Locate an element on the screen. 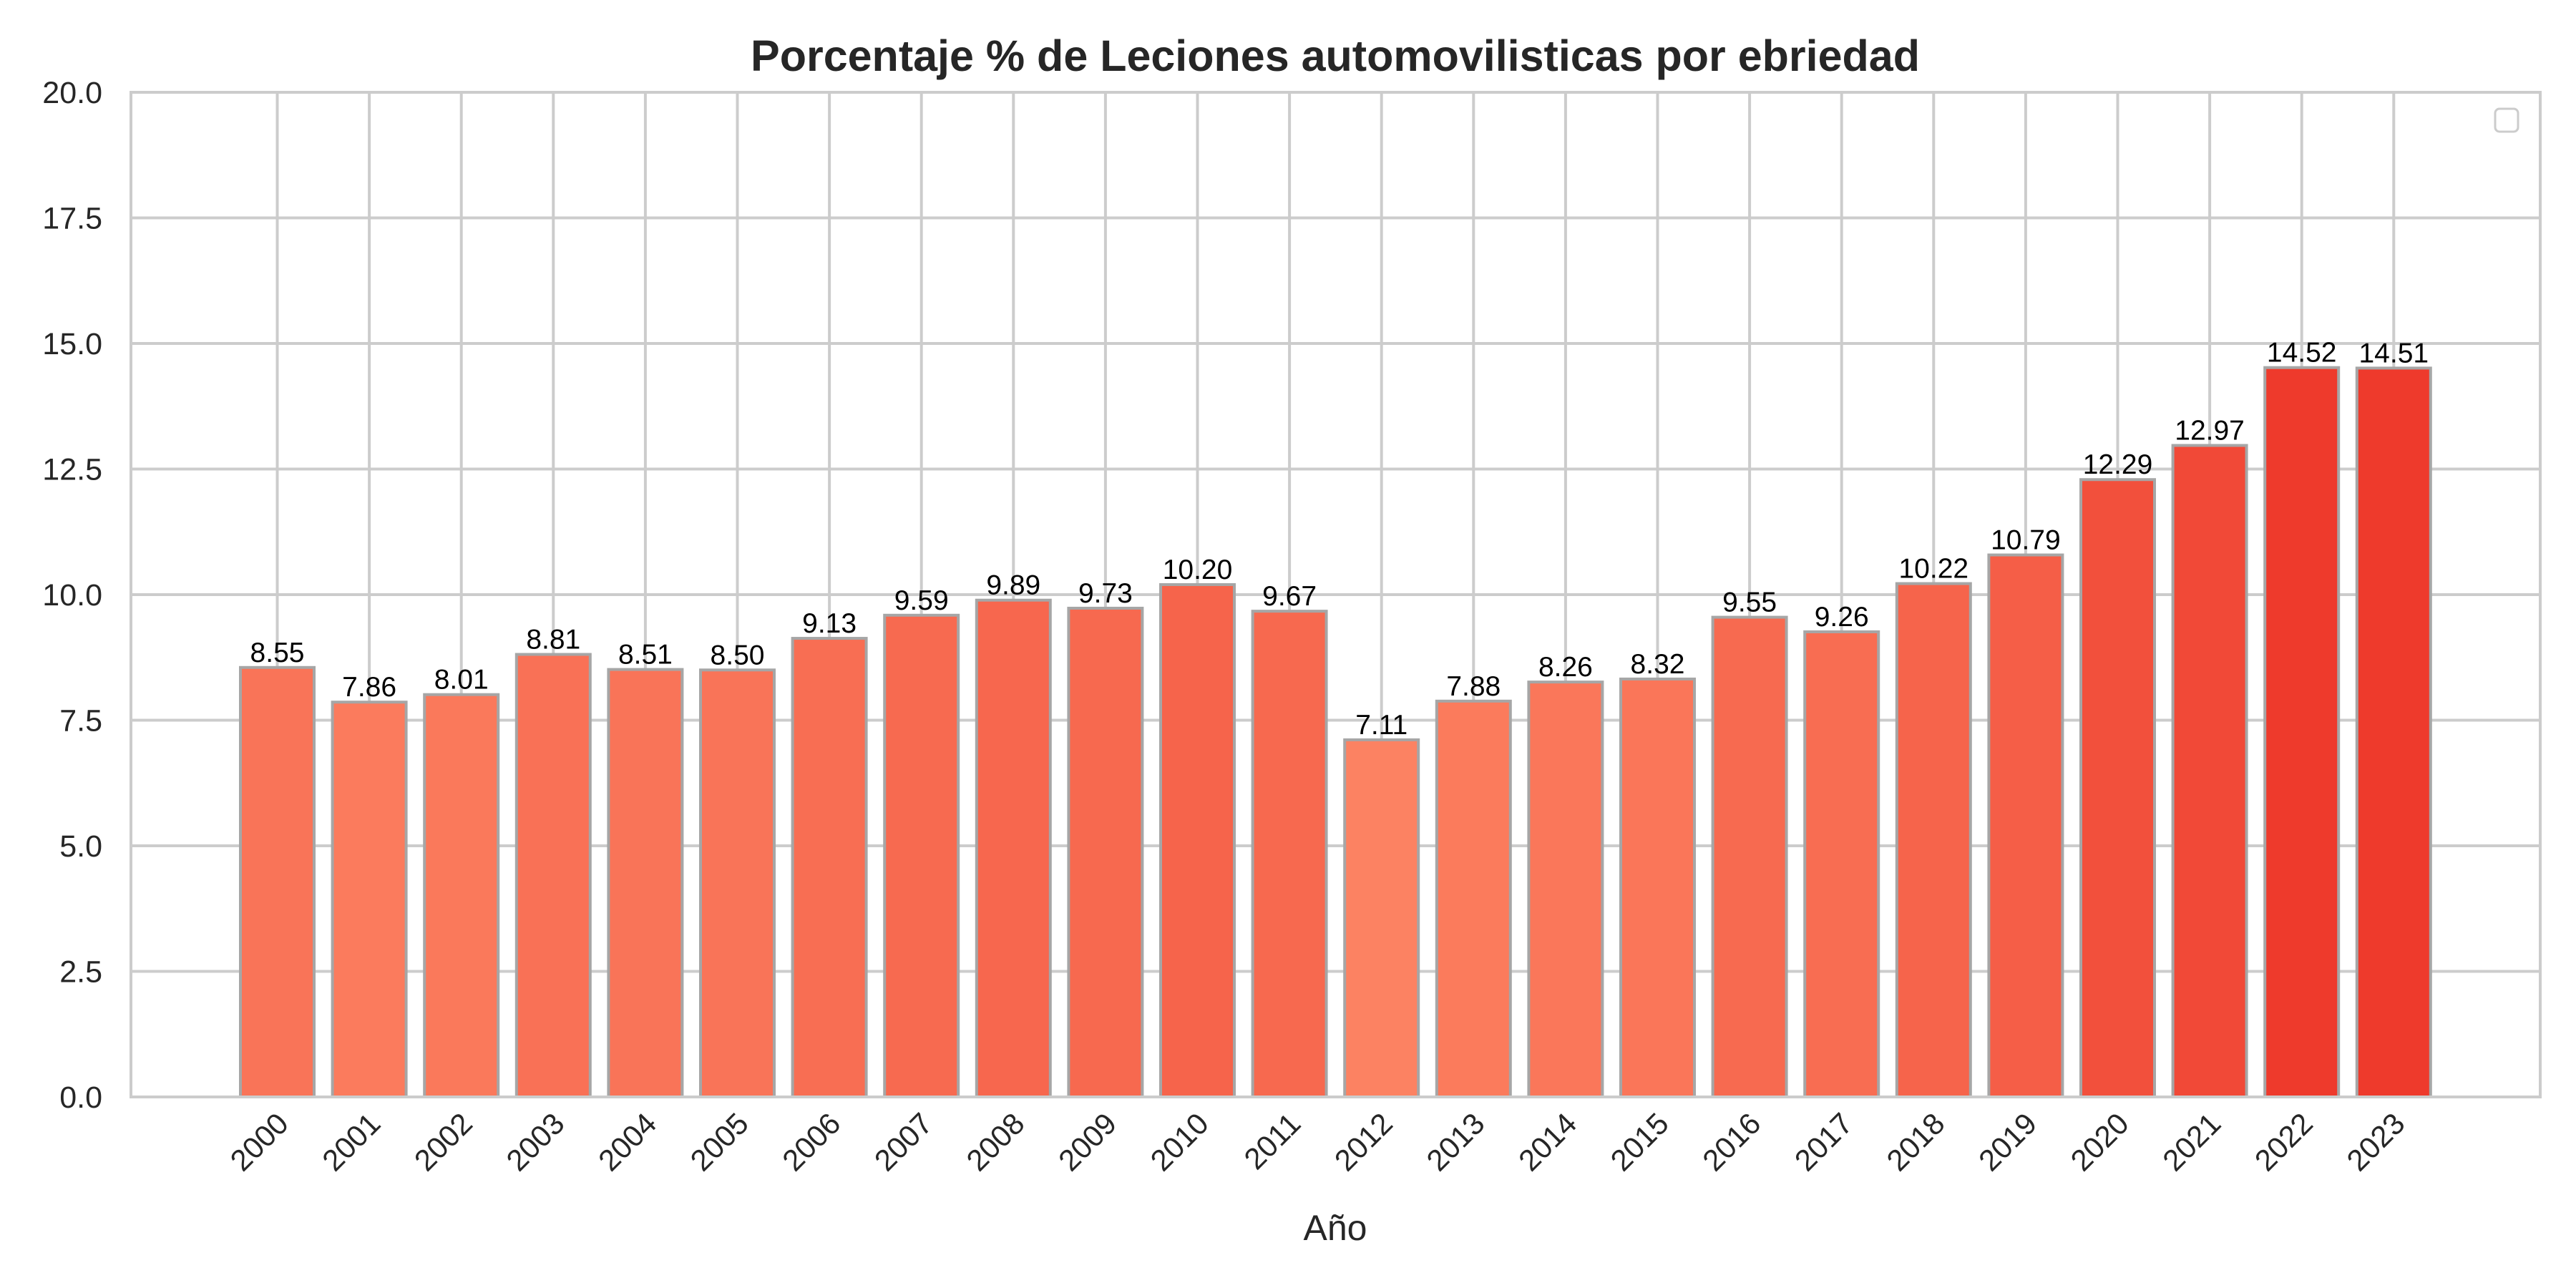  x-tick-label-2023: 2023 is located at coordinates (2375, 1141).